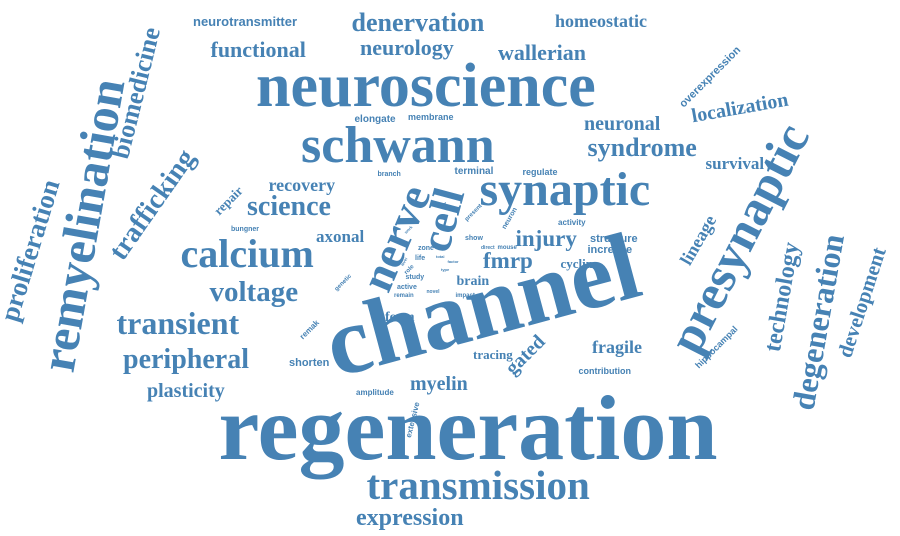 Image resolution: width=900 pixels, height=536 pixels. What do you see at coordinates (610, 249) in the screenshot?
I see `word-increase: increase` at bounding box center [610, 249].